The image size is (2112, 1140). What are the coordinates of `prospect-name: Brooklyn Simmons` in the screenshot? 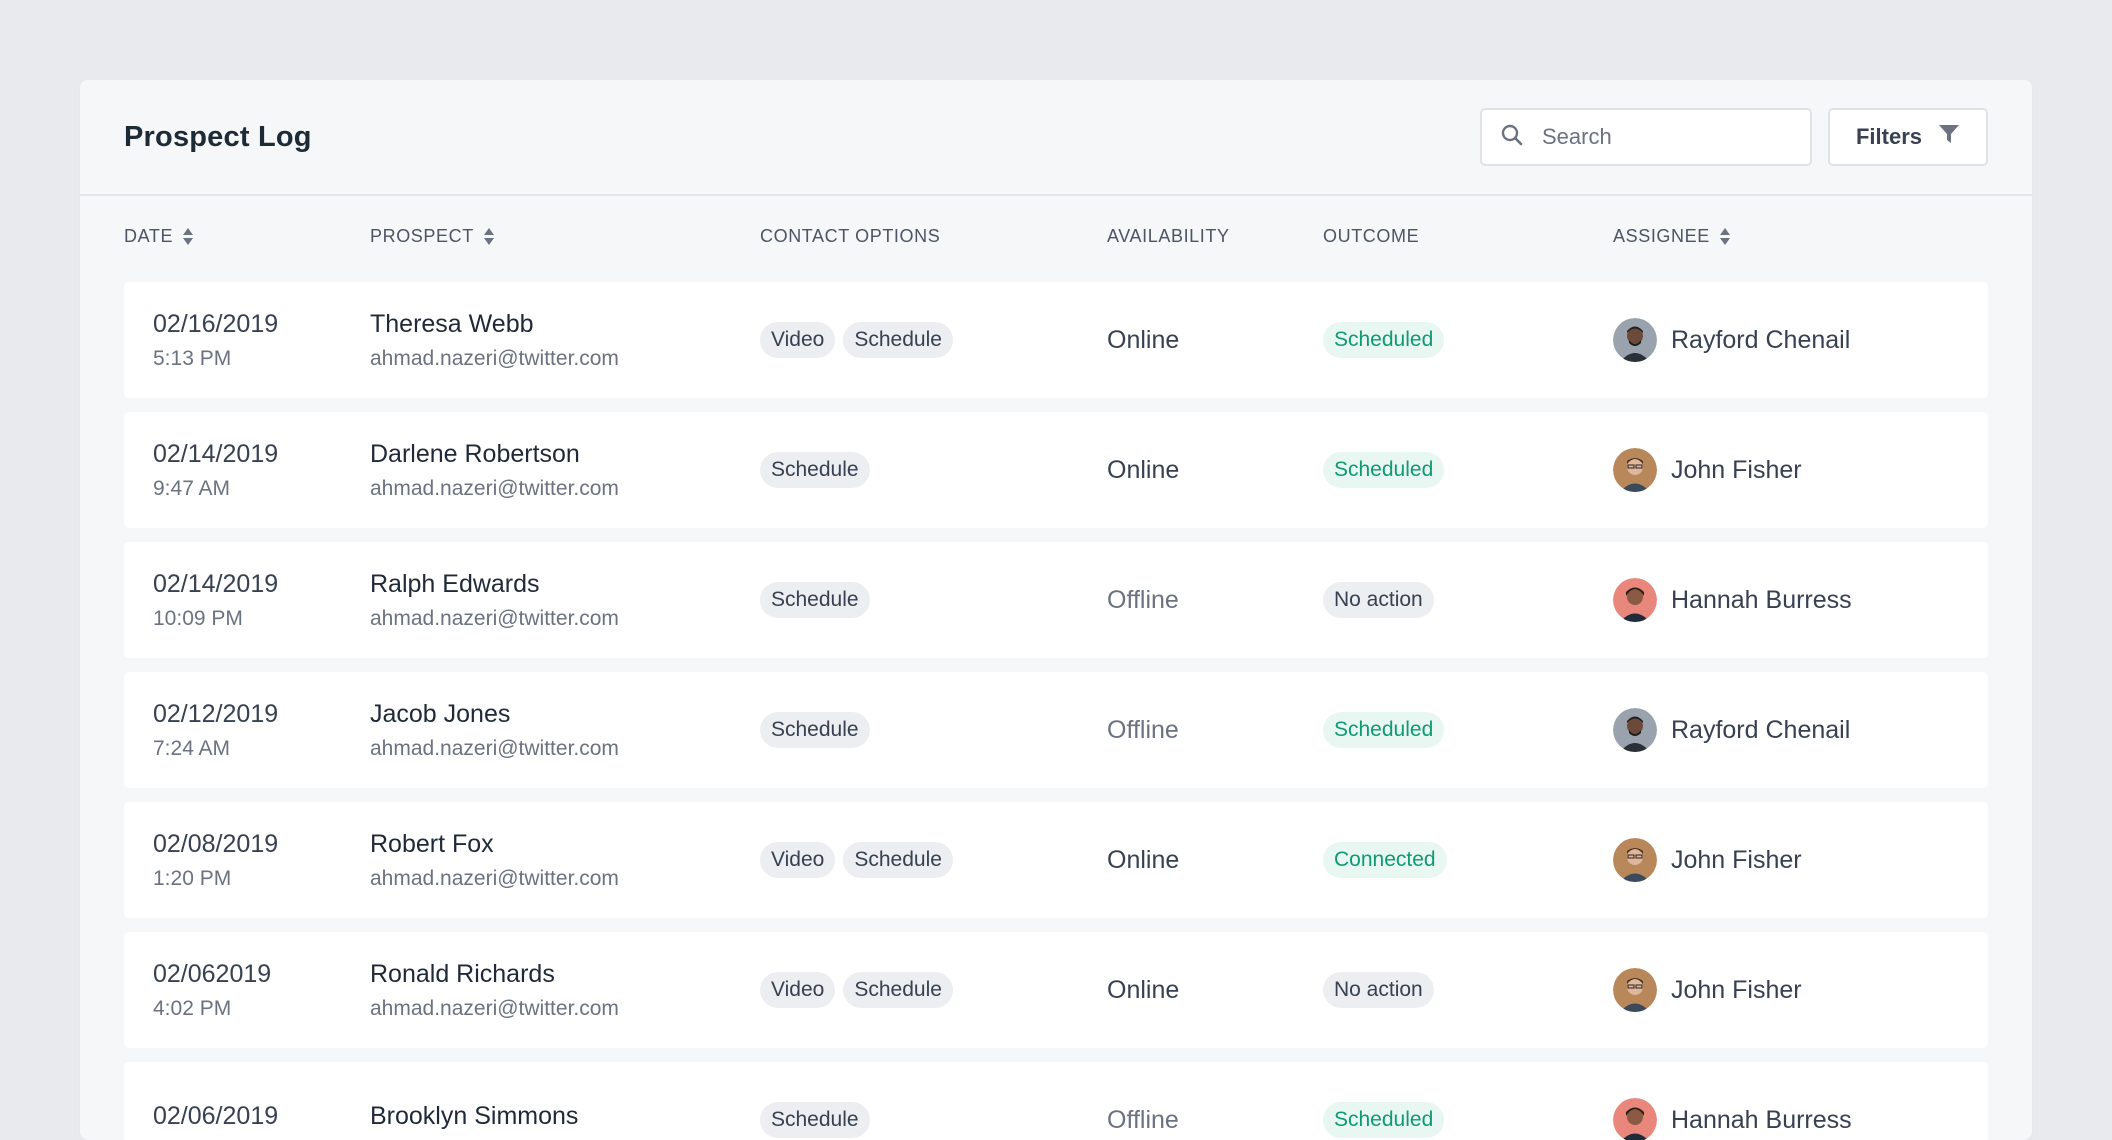 It's located at (474, 1115).